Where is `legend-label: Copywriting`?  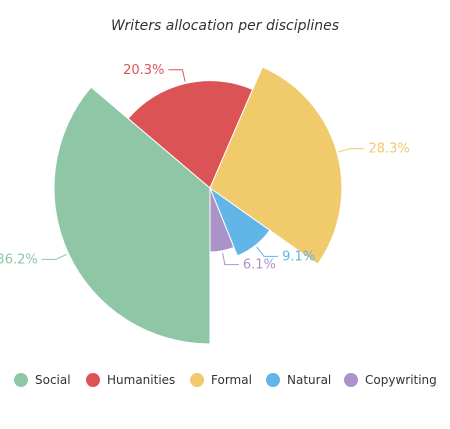
legend-label: Copywriting is located at coordinates (401, 380).